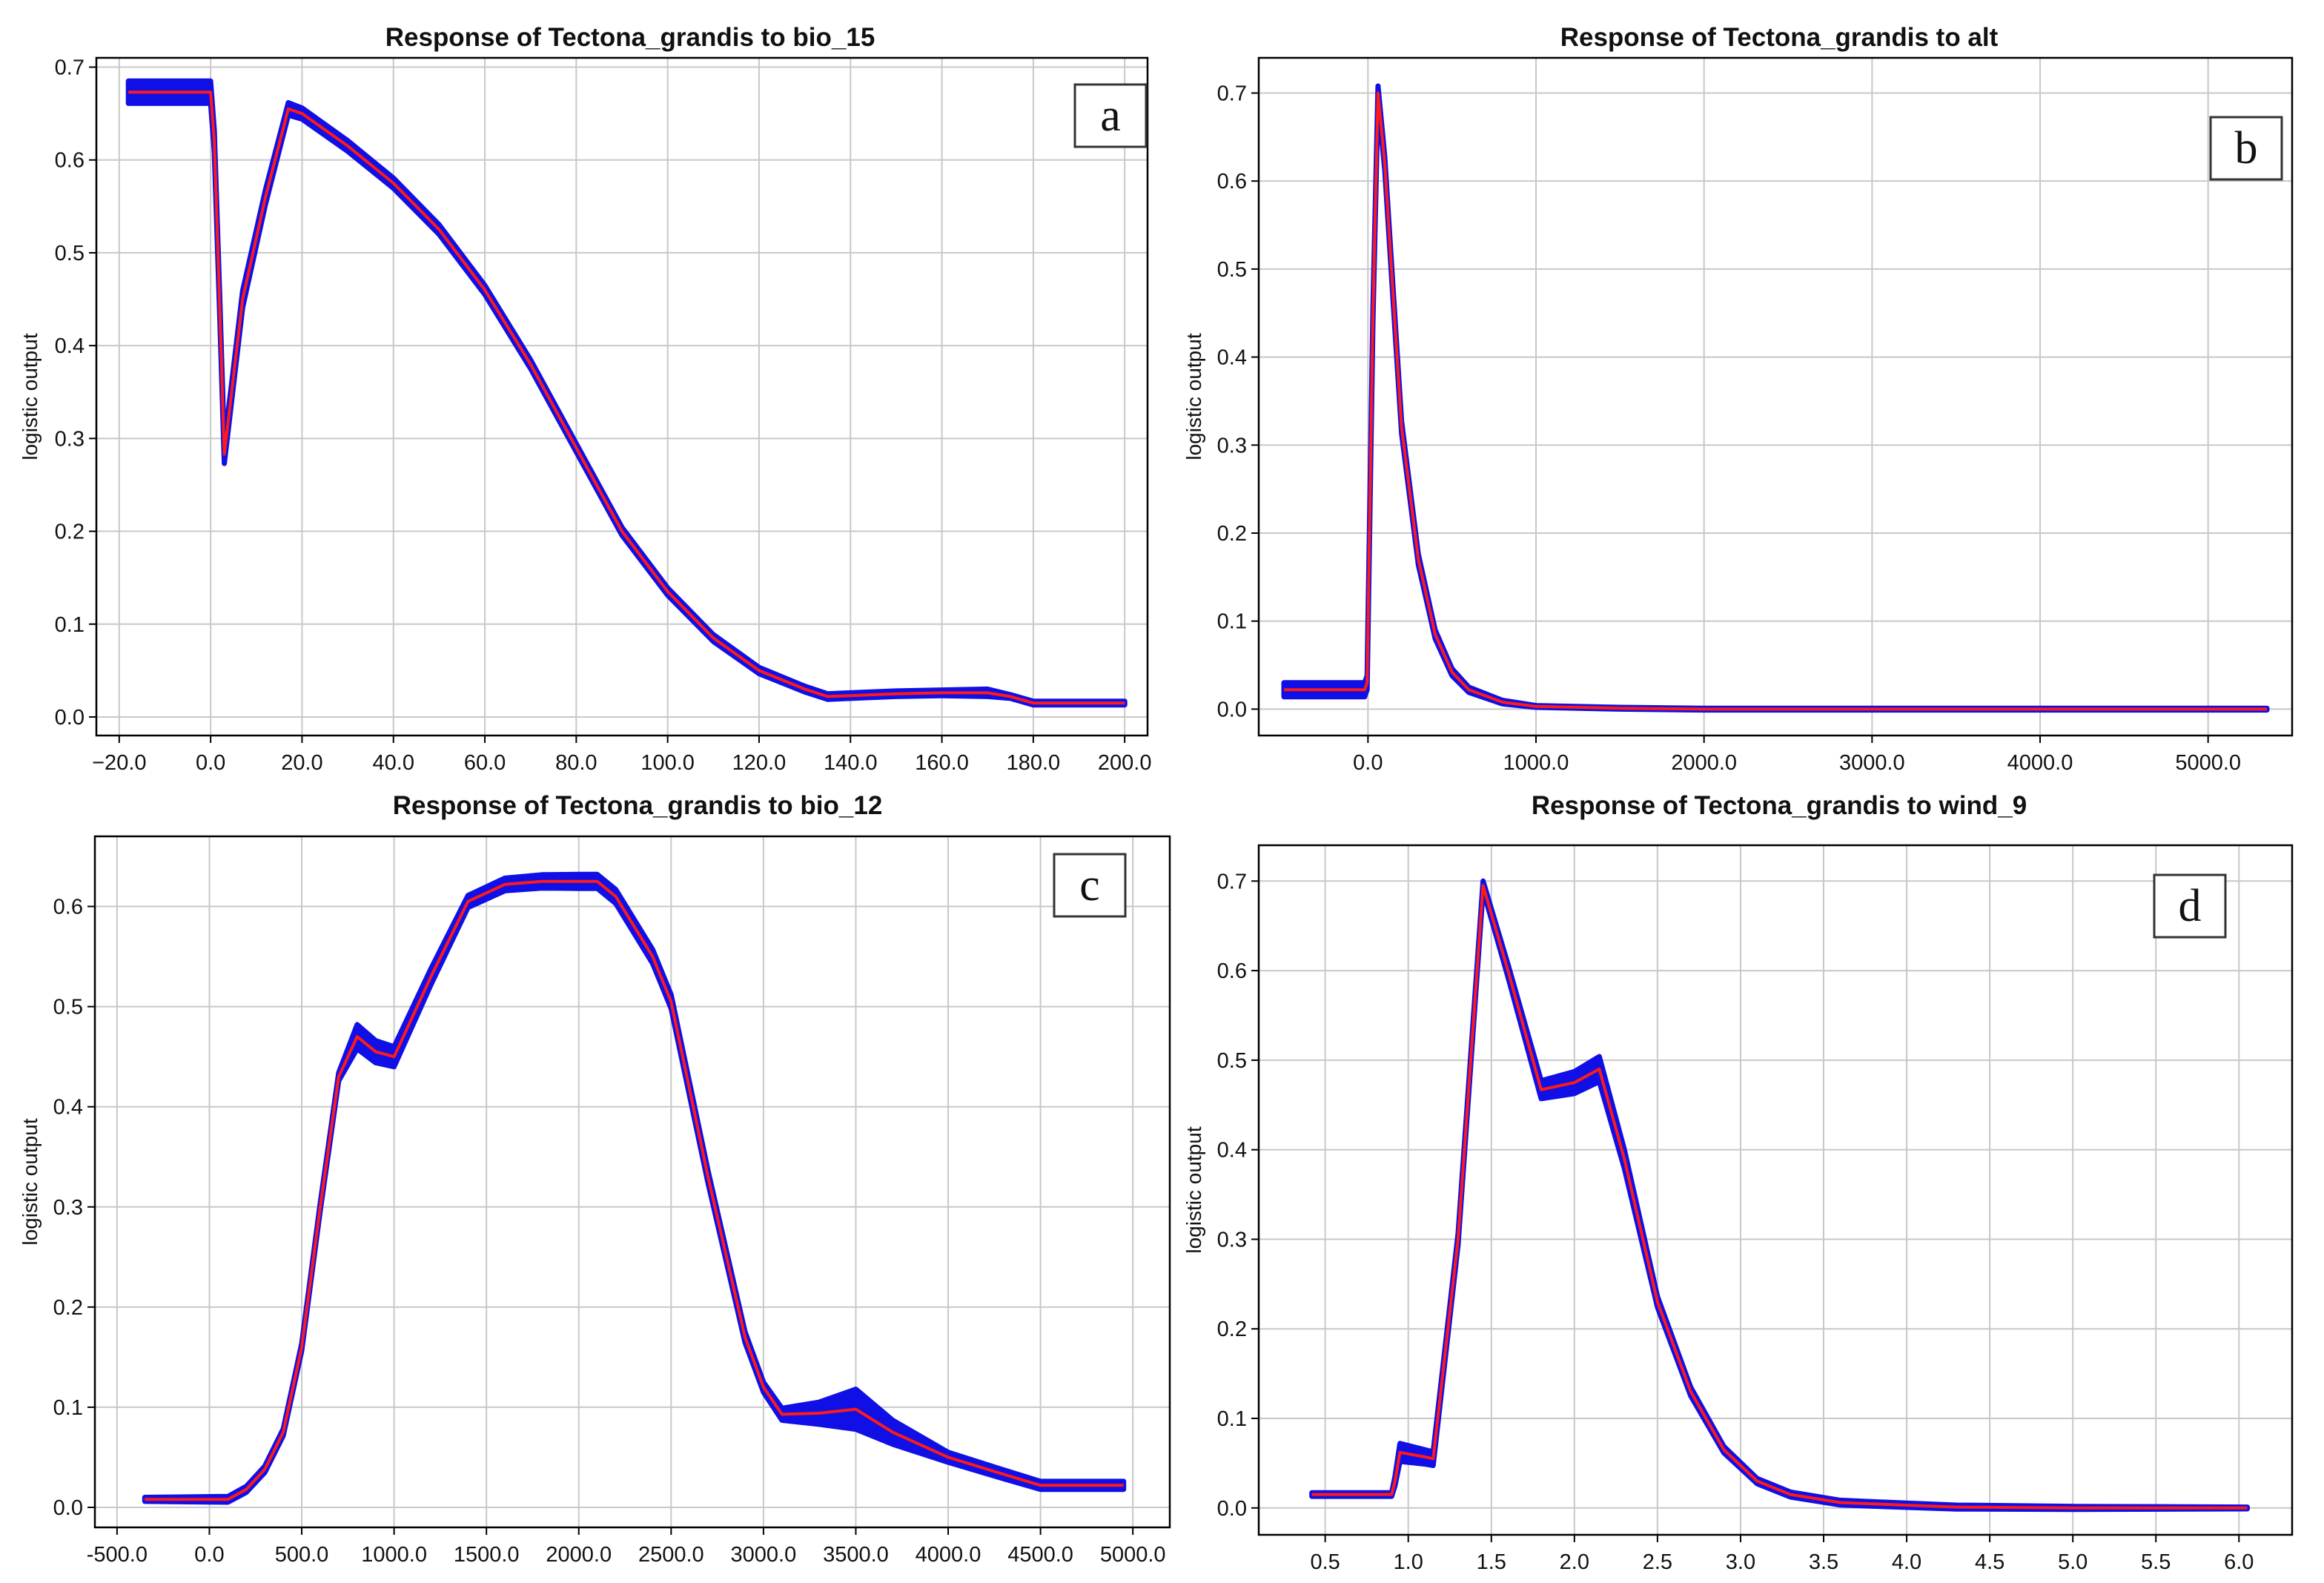 This screenshot has height=1583, width=2324. I want to click on chart-c-ytick-label-5: 0.5, so click(68, 1007).